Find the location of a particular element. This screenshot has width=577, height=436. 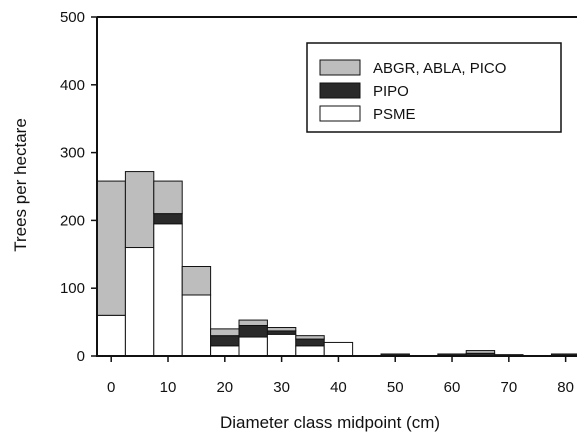

bar-psme-x35 is located at coordinates (310, 351).